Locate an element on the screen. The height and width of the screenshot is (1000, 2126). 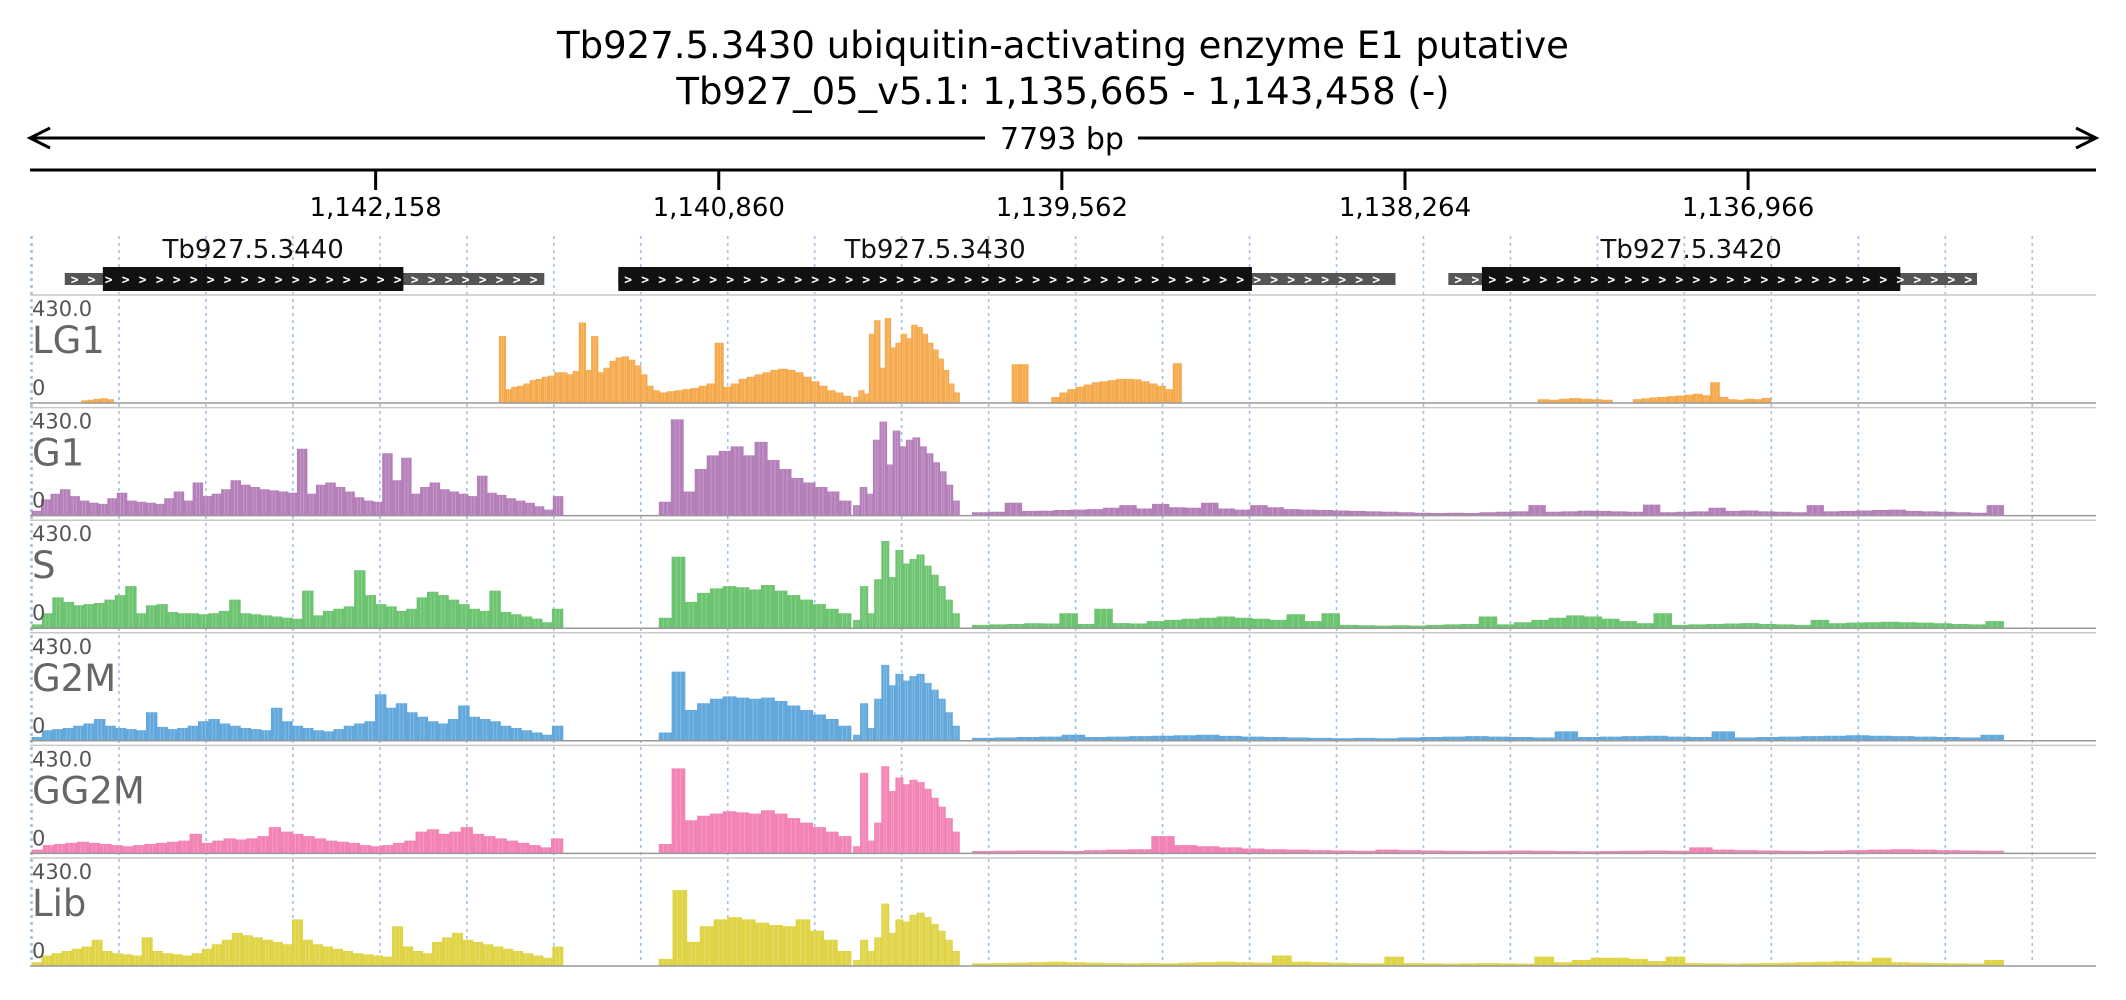
track-name: G1 is located at coordinates (58, 453).